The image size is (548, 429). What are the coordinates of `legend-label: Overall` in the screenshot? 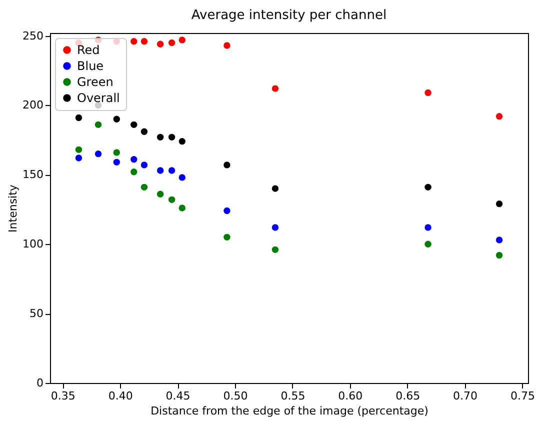 It's located at (98, 98).